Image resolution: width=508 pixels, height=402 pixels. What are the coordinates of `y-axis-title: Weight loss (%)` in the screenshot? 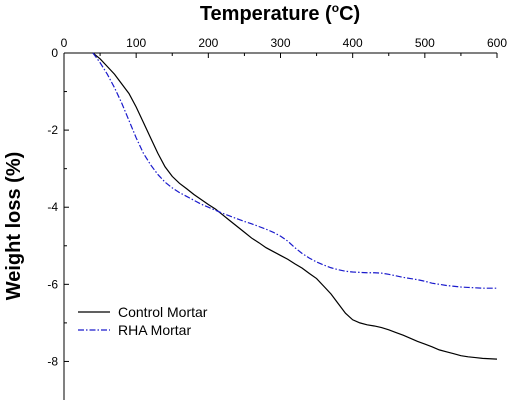 It's located at (14, 226).